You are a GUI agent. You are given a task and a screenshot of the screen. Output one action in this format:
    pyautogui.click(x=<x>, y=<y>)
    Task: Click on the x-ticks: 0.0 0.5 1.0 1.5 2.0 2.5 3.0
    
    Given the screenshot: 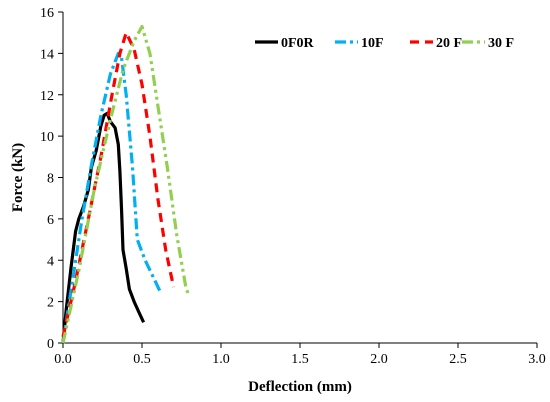 What is the action you would take?
    pyautogui.click(x=300, y=355)
    